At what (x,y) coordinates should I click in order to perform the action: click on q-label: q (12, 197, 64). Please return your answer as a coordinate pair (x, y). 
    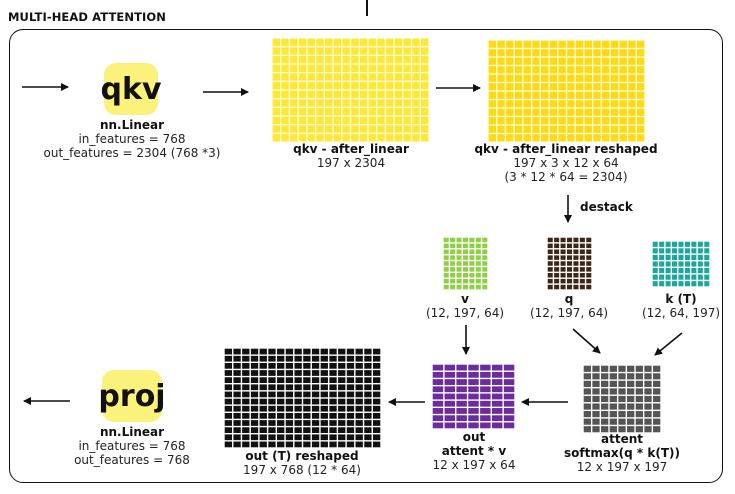
    Looking at the image, I should click on (569, 306).